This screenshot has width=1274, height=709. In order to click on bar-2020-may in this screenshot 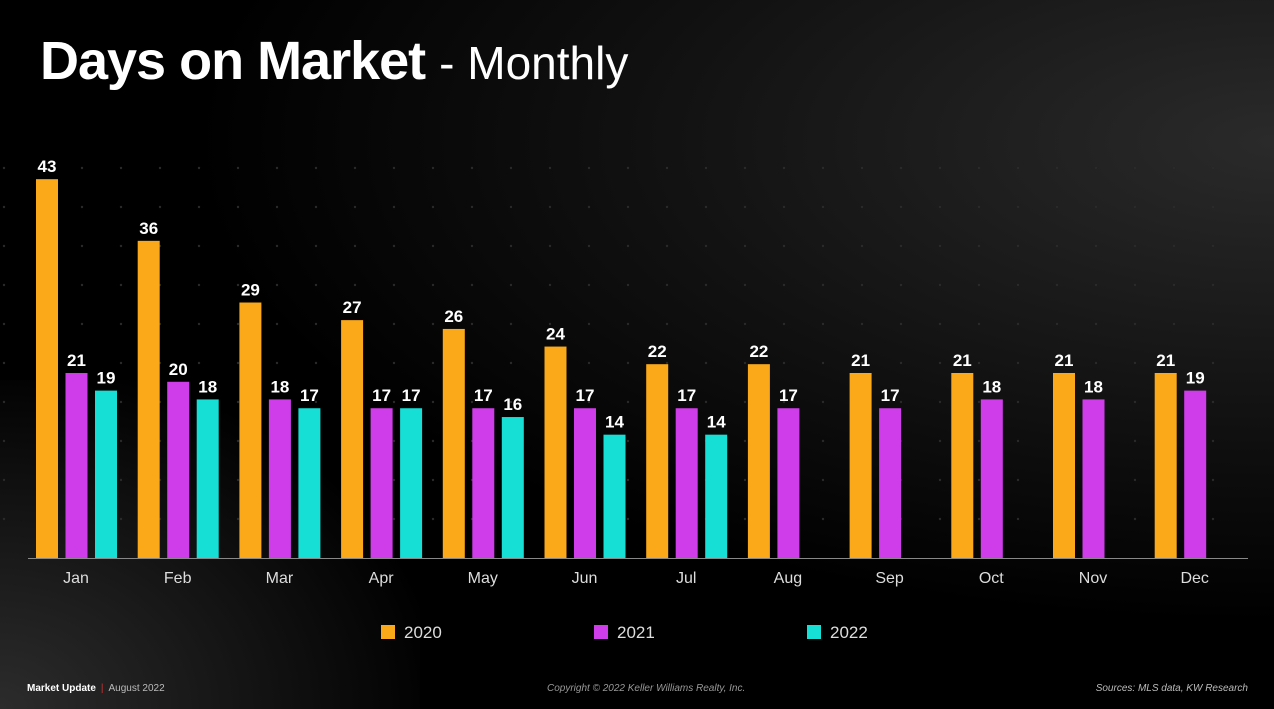, I will do `click(453, 443)`.